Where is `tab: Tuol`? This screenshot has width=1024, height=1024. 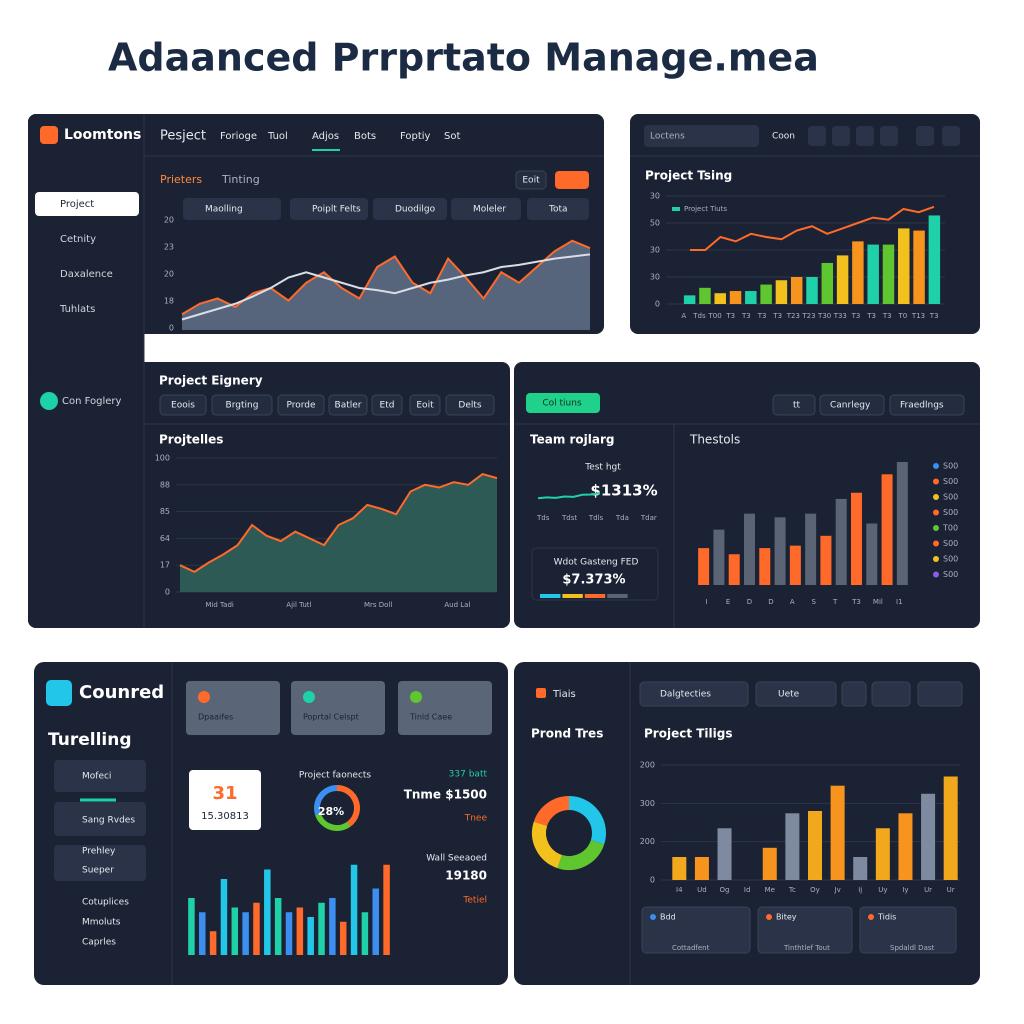
tab: Tuol is located at coordinates (277, 136).